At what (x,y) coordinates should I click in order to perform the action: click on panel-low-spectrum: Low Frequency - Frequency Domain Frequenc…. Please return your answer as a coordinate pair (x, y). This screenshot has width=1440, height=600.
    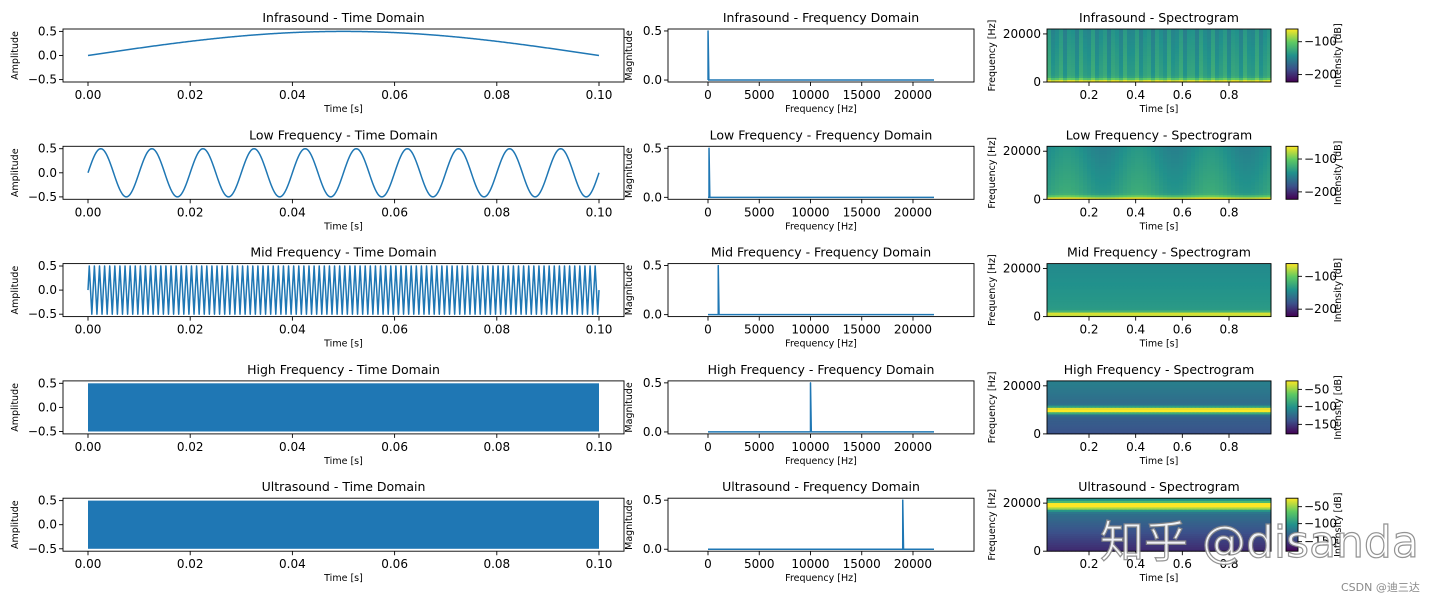
    Looking at the image, I should click on (799, 179).